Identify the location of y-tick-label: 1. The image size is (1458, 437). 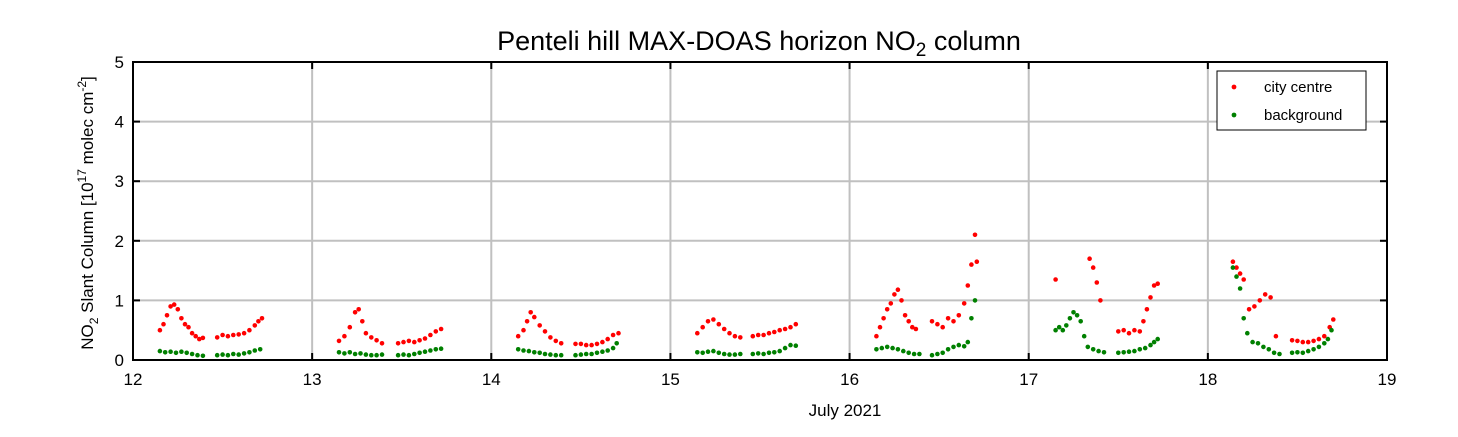
(119, 300).